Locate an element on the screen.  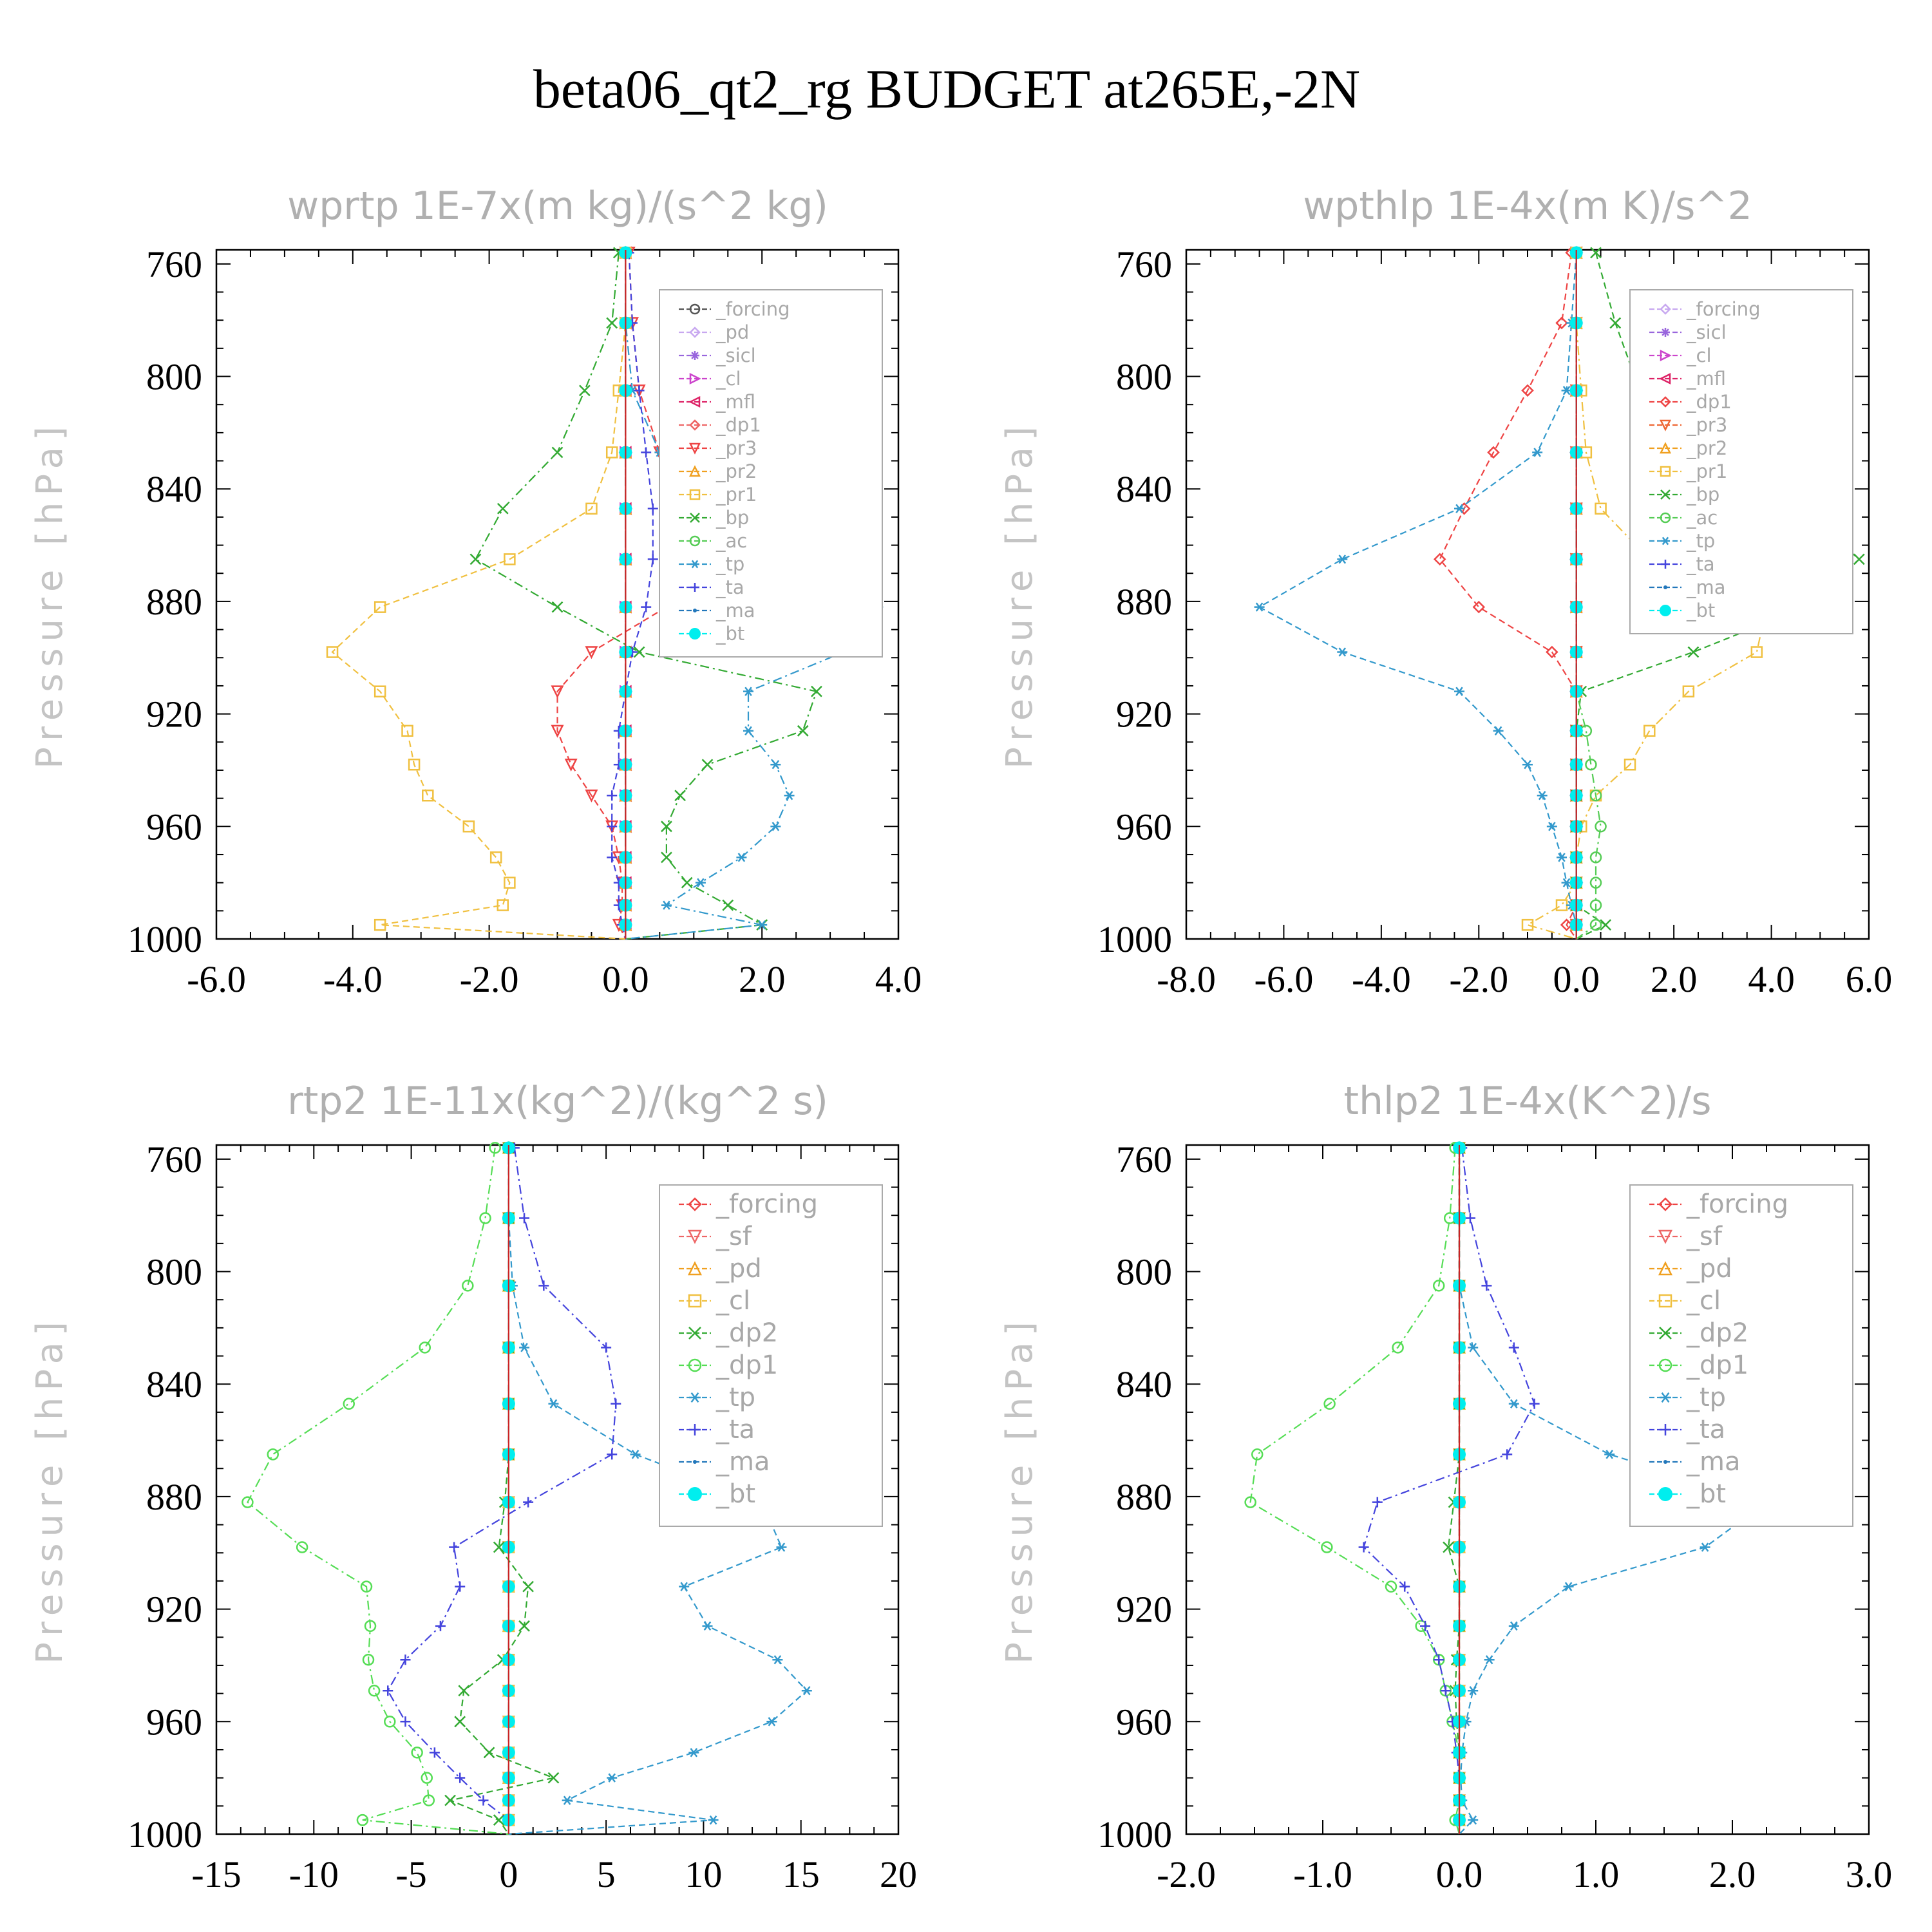
legend-label: _tp is located at coordinates (729, 564).